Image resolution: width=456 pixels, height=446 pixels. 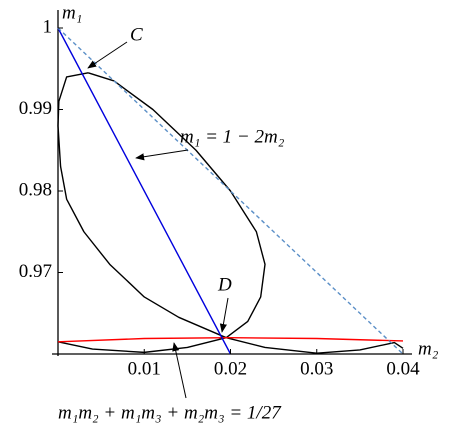 What do you see at coordinates (72, 12) in the screenshot?
I see `y-axis-label: m₁` at bounding box center [72, 12].